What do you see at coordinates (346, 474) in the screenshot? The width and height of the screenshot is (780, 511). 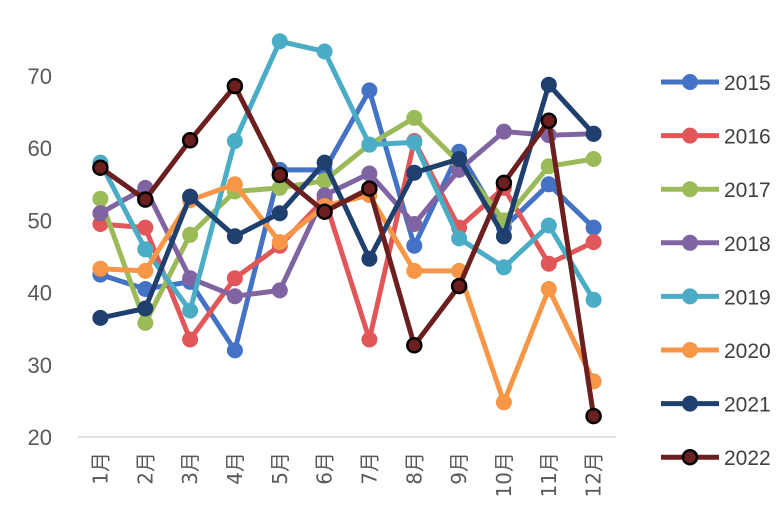 I see `x-axis-ticks: 1月 2月 3月 4月 5月 6月 7月 8月 9月 10月 11月 12月` at bounding box center [346, 474].